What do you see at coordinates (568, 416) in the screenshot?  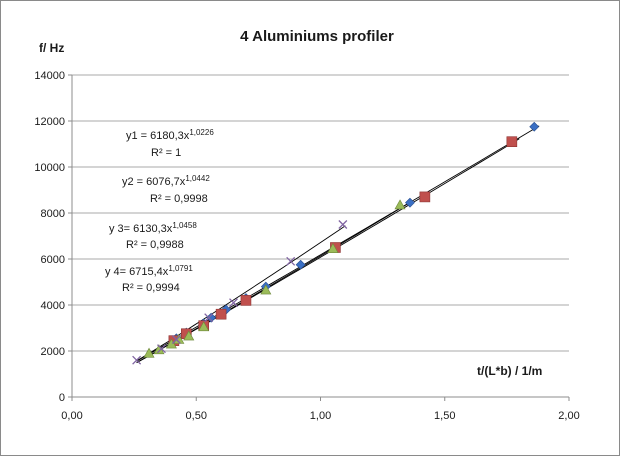 I see `x-tick-label: 2,00` at bounding box center [568, 416].